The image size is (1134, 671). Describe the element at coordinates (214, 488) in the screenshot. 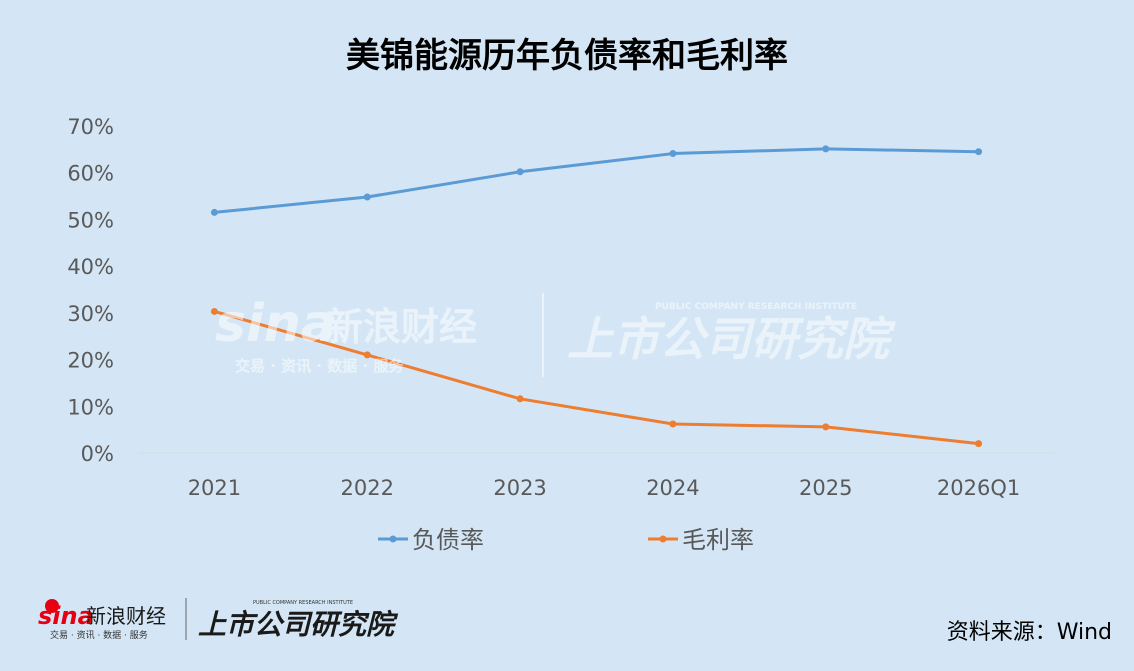

I see `x-tick-label: 2021` at that location.